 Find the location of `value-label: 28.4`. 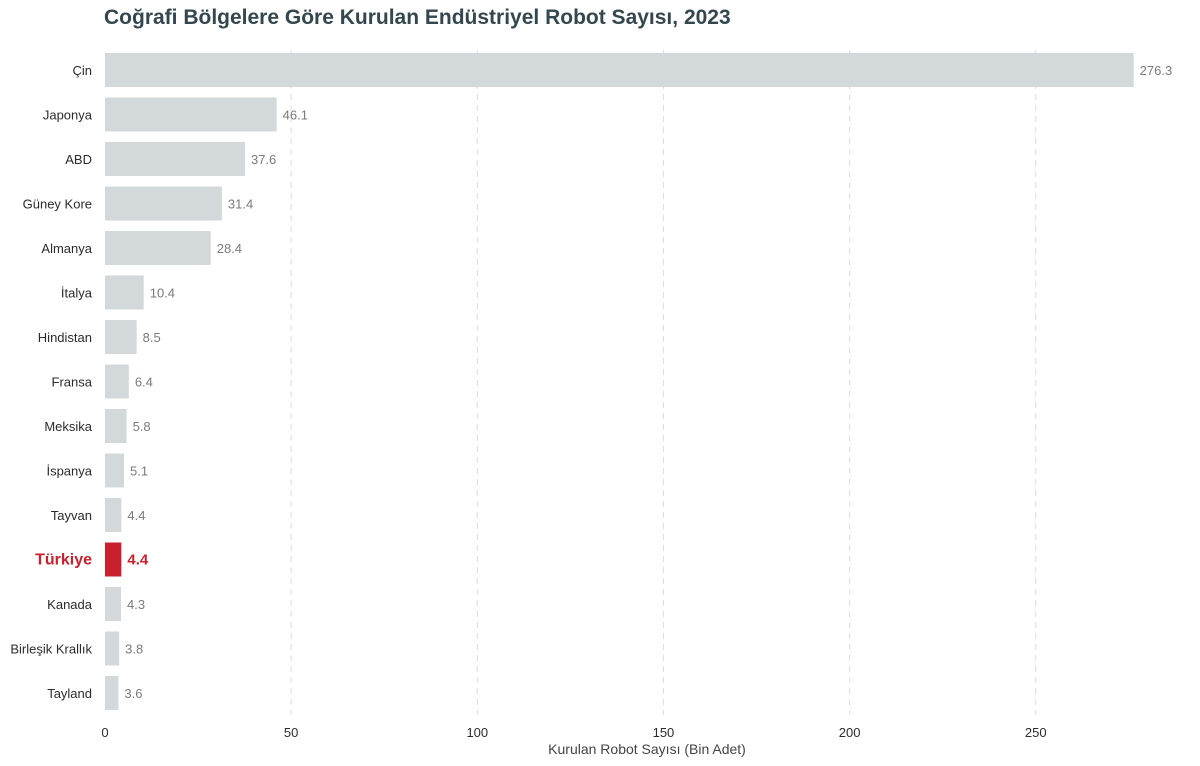

value-label: 28.4 is located at coordinates (229, 248).